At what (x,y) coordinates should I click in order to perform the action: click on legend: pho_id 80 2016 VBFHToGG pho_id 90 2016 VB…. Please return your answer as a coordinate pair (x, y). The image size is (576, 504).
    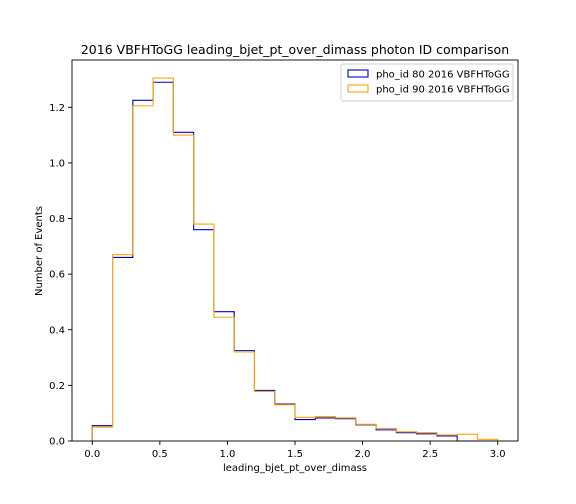
    Looking at the image, I should click on (427, 82).